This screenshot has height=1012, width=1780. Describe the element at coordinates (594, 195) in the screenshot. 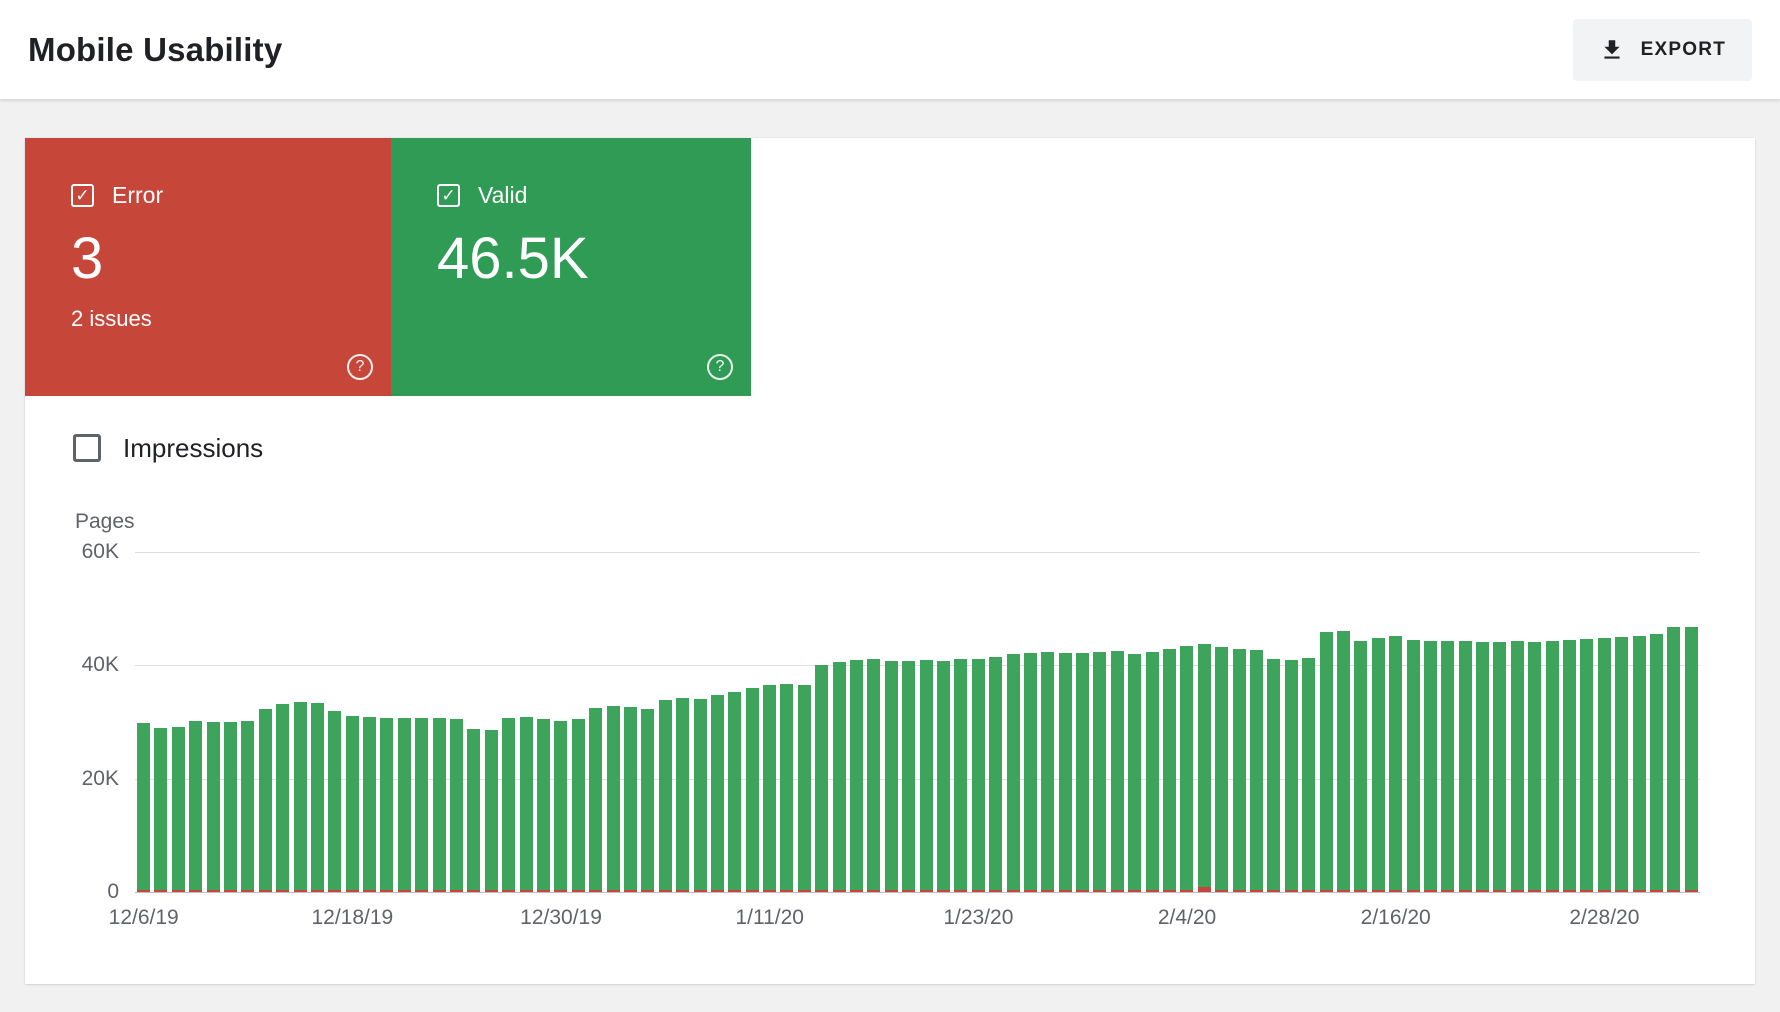

I see `valid-card-header: ✓ Valid` at that location.